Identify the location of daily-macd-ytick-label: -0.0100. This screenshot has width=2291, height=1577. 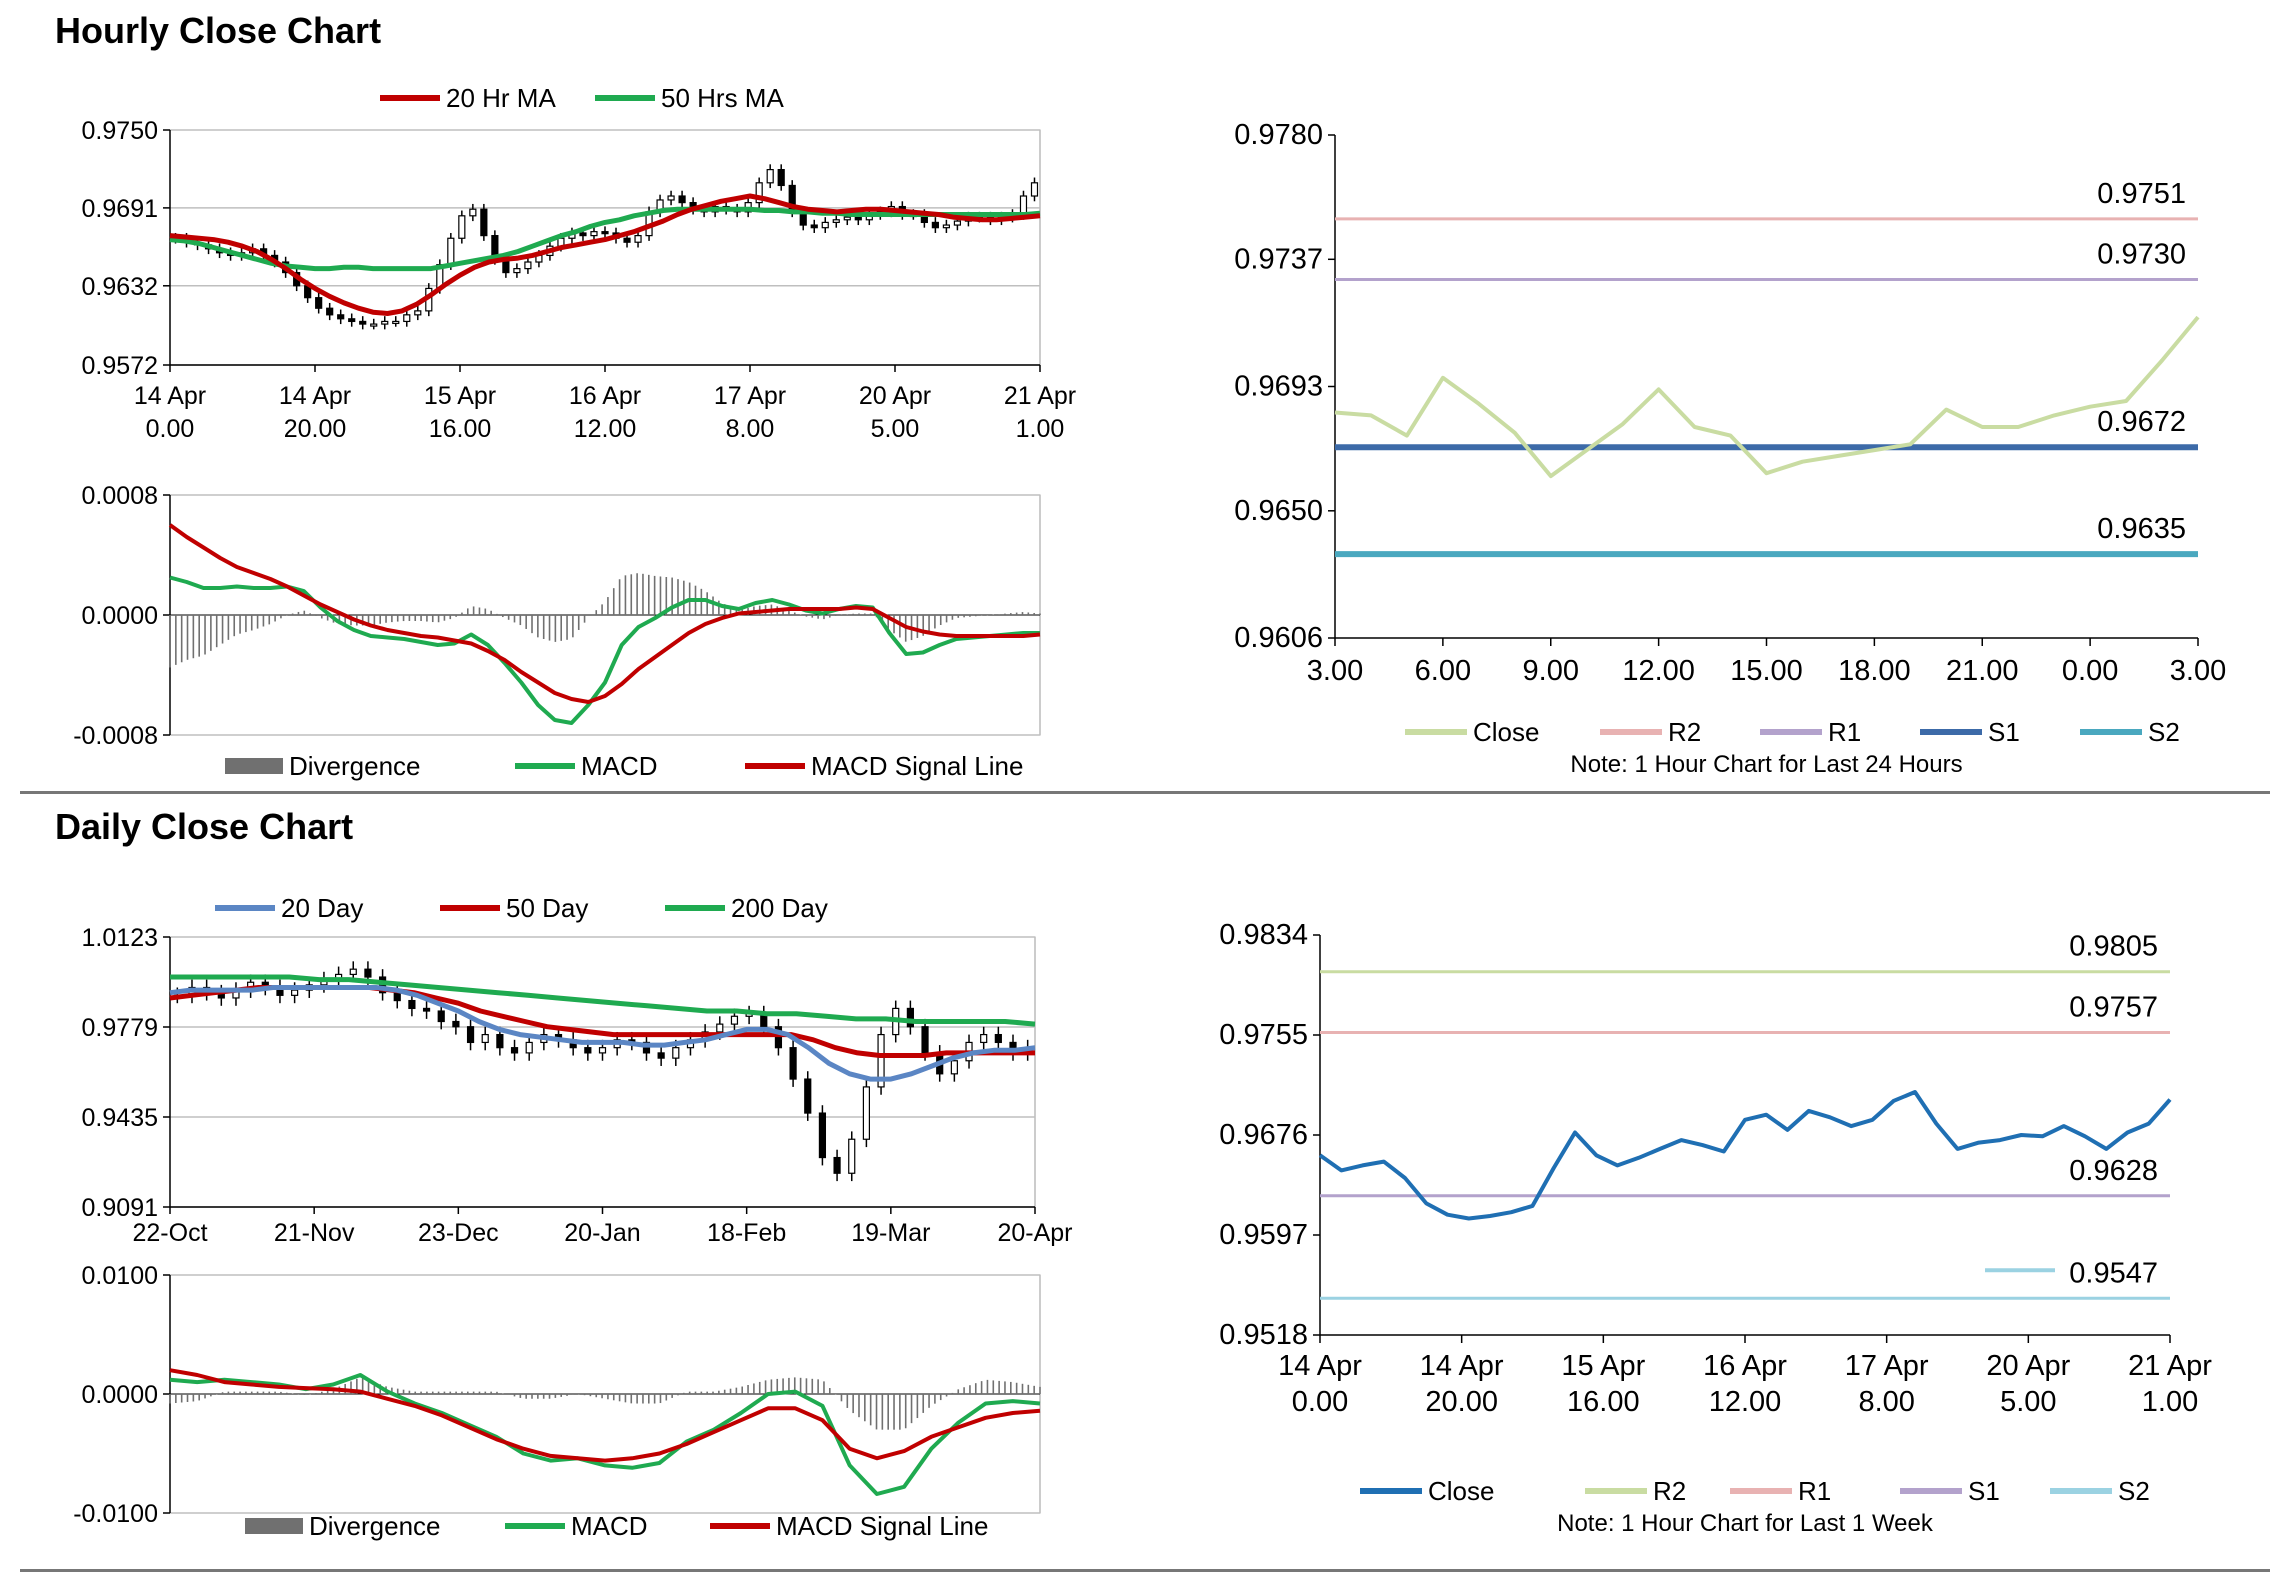
(115, 1514).